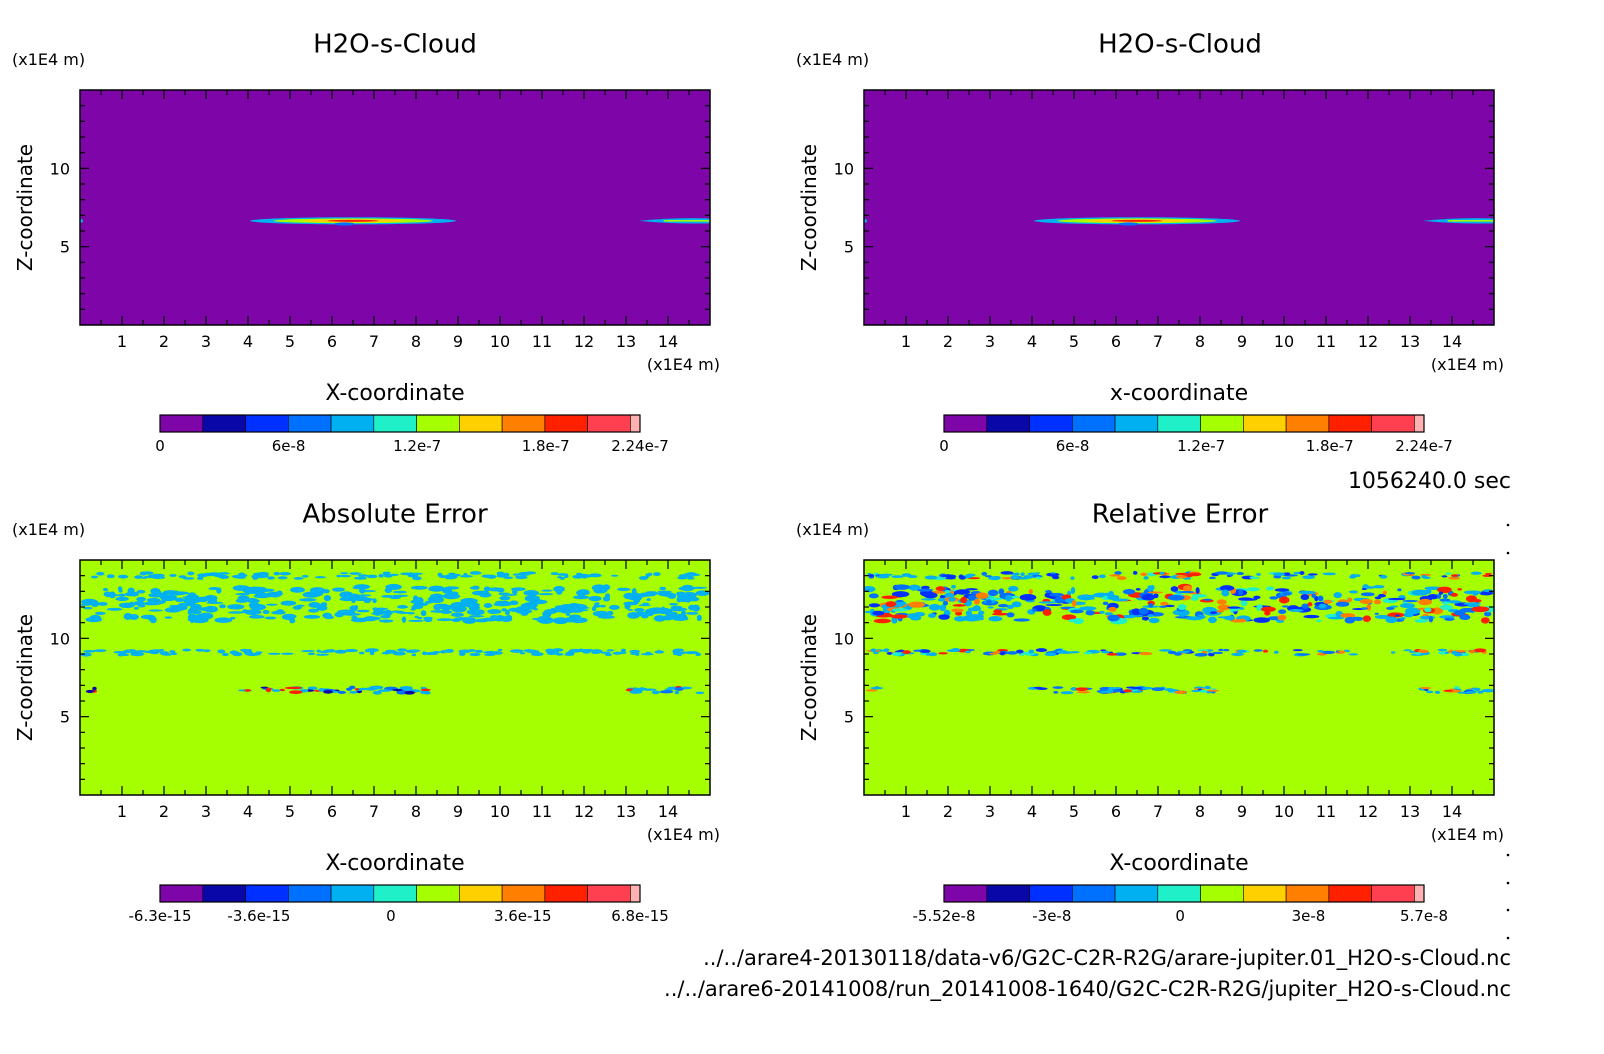  What do you see at coordinates (1179, 677) in the screenshot?
I see `heatmap-field` at bounding box center [1179, 677].